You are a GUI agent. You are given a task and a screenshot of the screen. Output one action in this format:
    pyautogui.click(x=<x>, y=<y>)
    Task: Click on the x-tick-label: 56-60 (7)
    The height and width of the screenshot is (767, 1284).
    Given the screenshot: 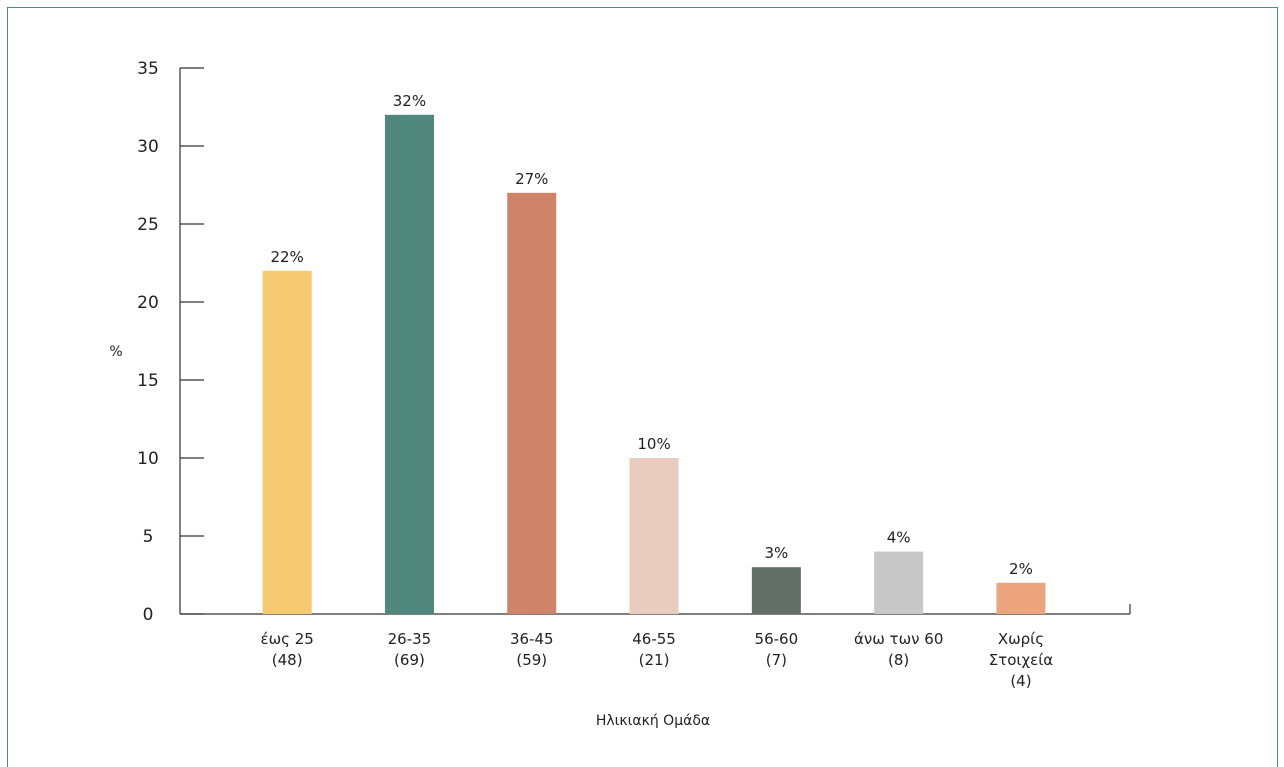 What is the action you would take?
    pyautogui.click(x=777, y=649)
    